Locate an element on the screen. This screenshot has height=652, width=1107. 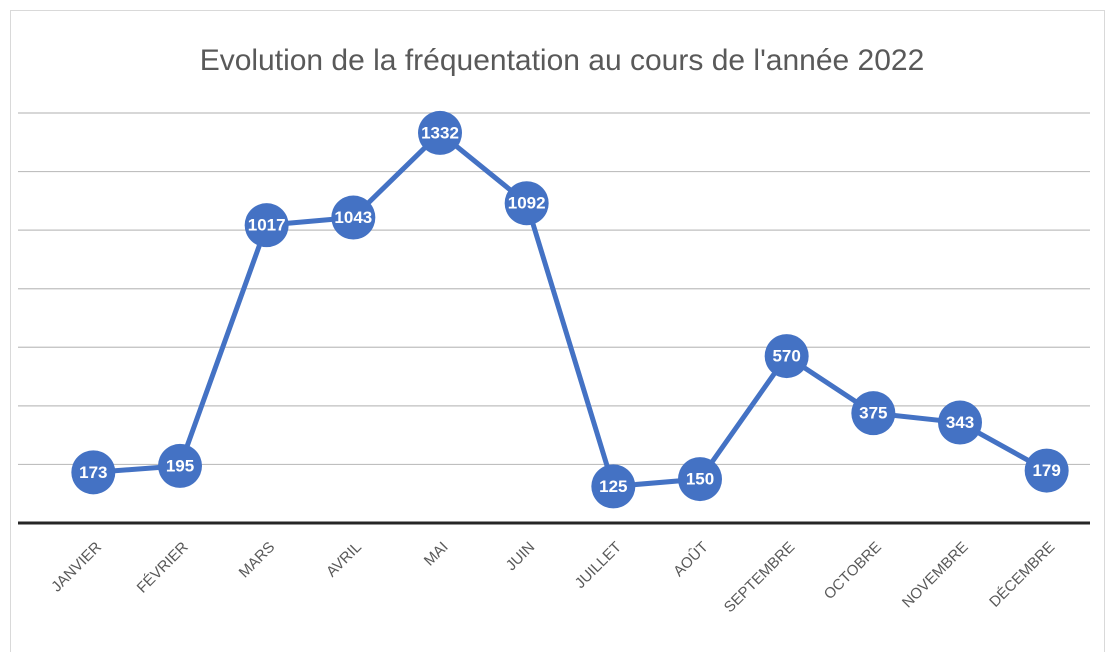
data-label: 125 is located at coordinates (613, 486).